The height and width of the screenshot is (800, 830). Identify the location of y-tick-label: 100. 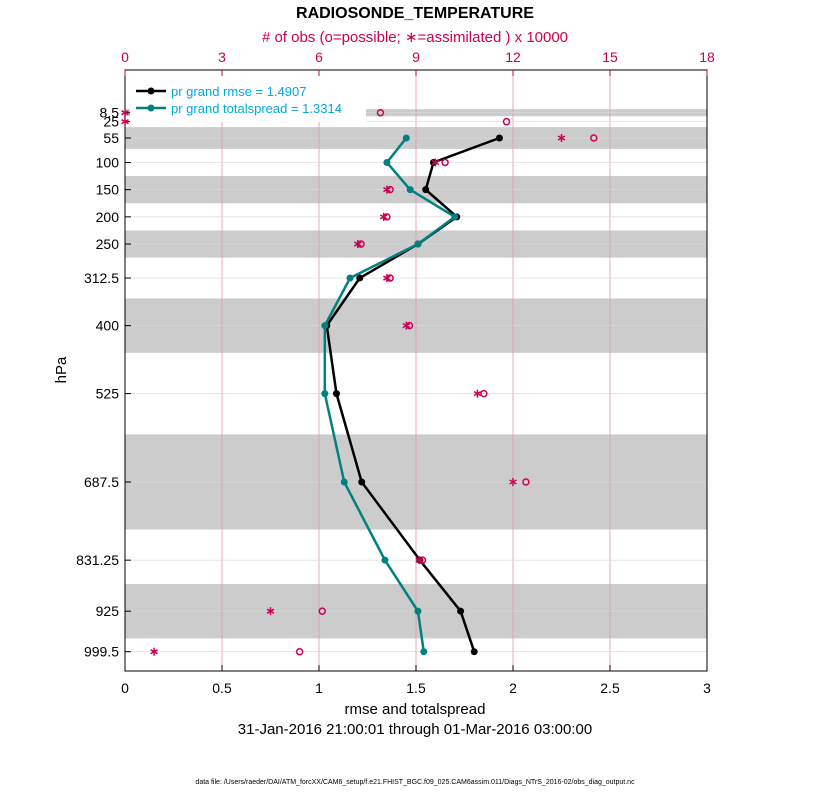
(108, 162).